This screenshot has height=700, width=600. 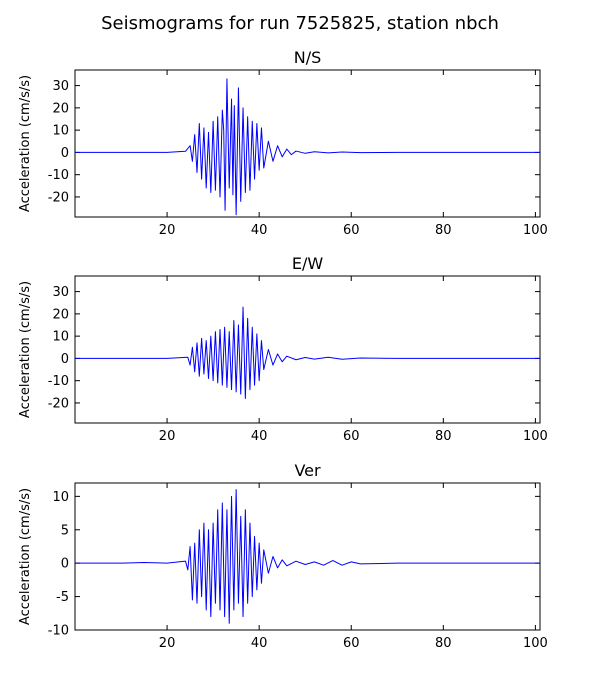 What do you see at coordinates (308, 57) in the screenshot?
I see `panel-title-n-s: N/S` at bounding box center [308, 57].